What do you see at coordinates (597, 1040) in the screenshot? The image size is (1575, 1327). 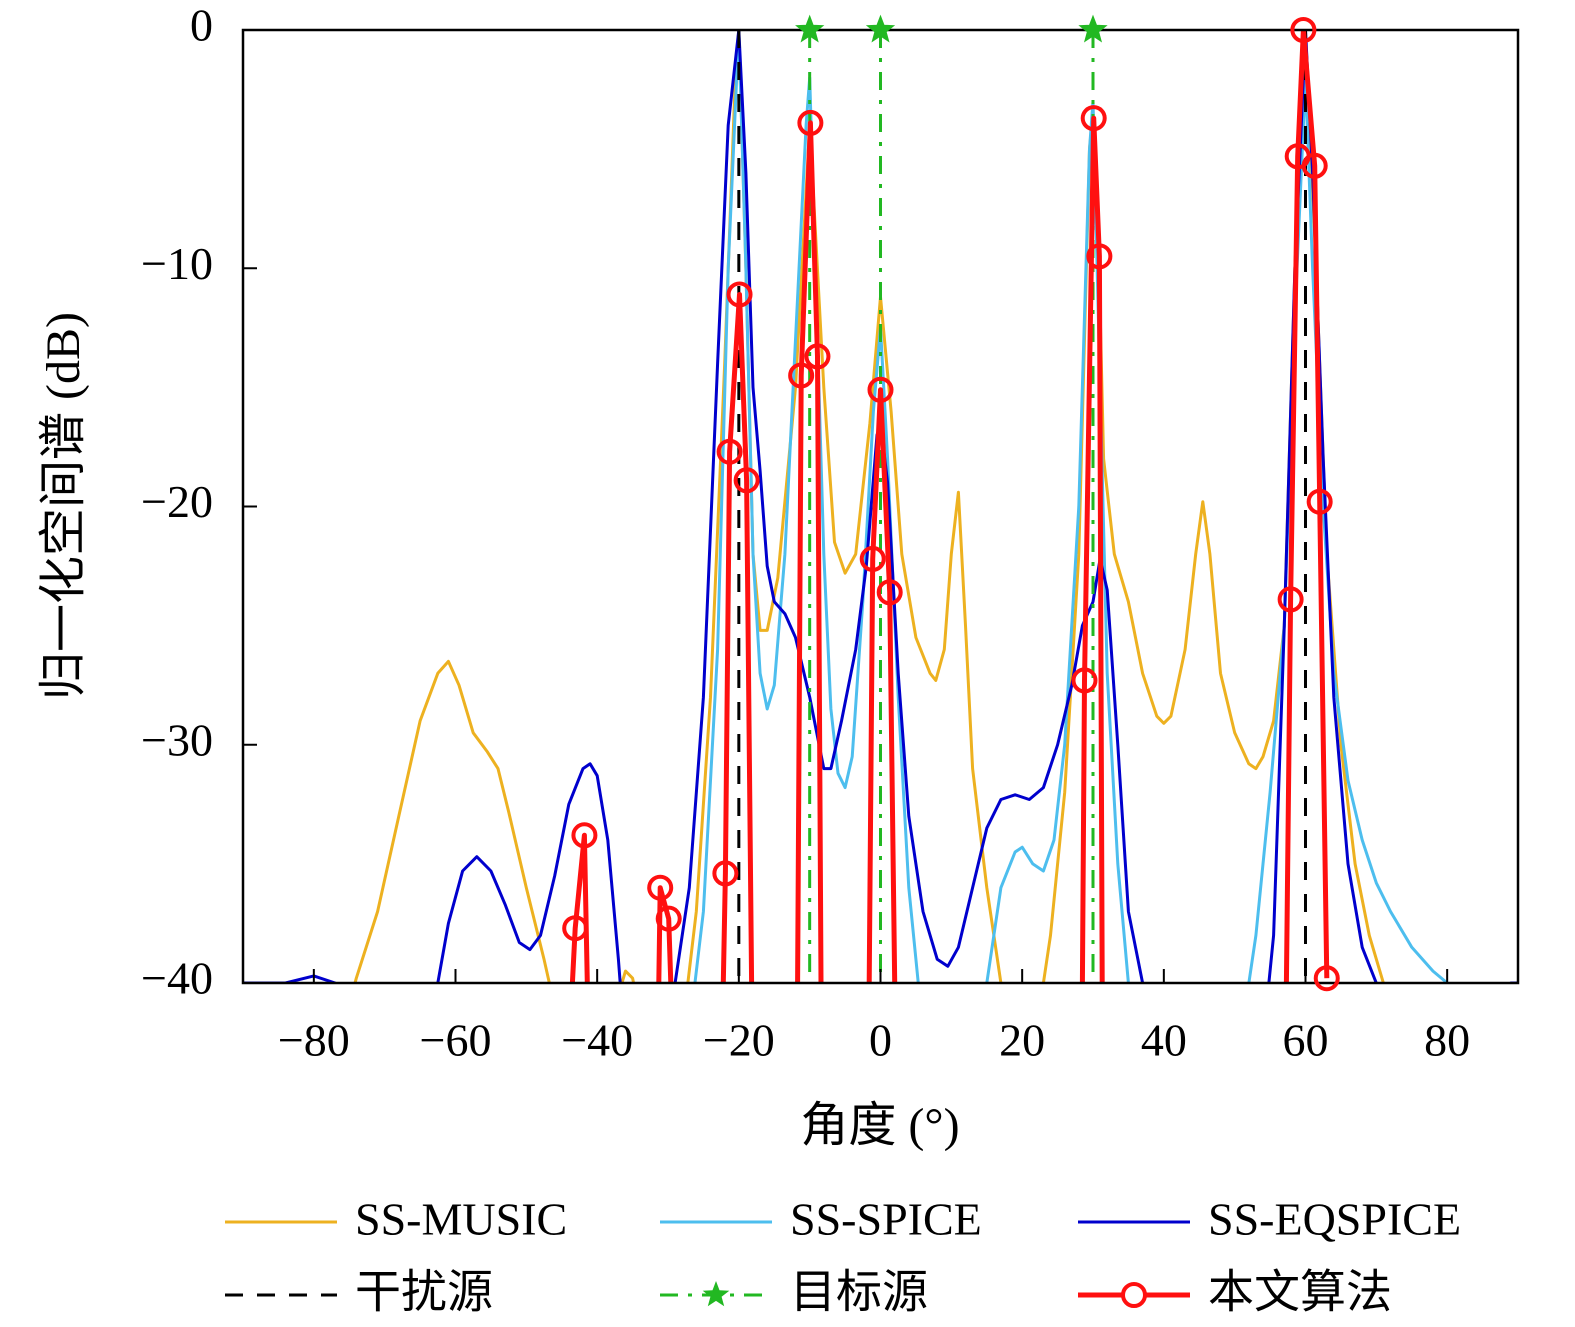 I see `x-tick-label: −40` at bounding box center [597, 1040].